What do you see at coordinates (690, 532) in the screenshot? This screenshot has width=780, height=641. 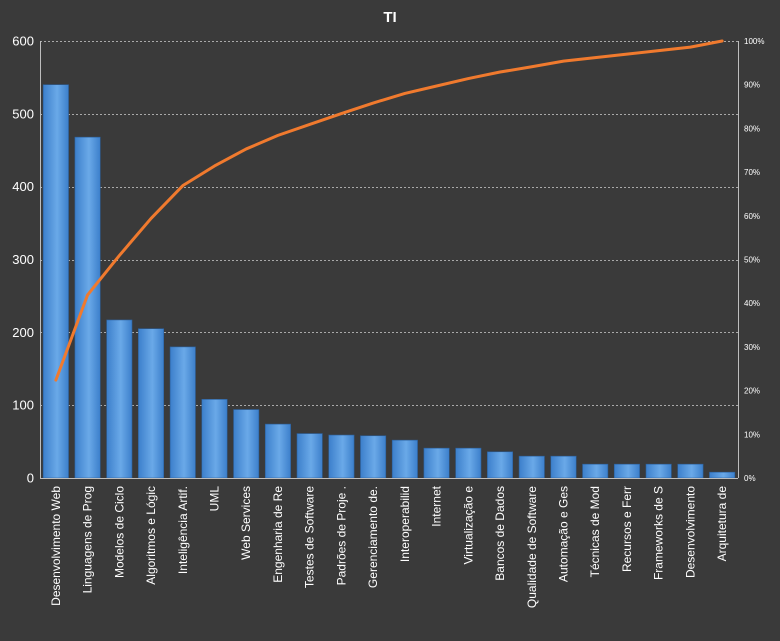 I see `x-tick-label: Desenvolvimento` at bounding box center [690, 532].